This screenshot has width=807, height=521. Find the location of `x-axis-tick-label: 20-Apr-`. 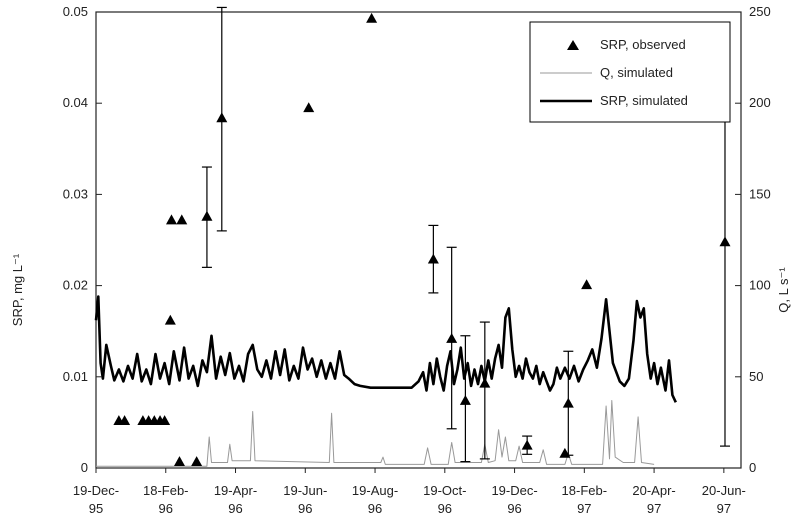

x-axis-tick-label: 20-Apr- is located at coordinates (653, 490).